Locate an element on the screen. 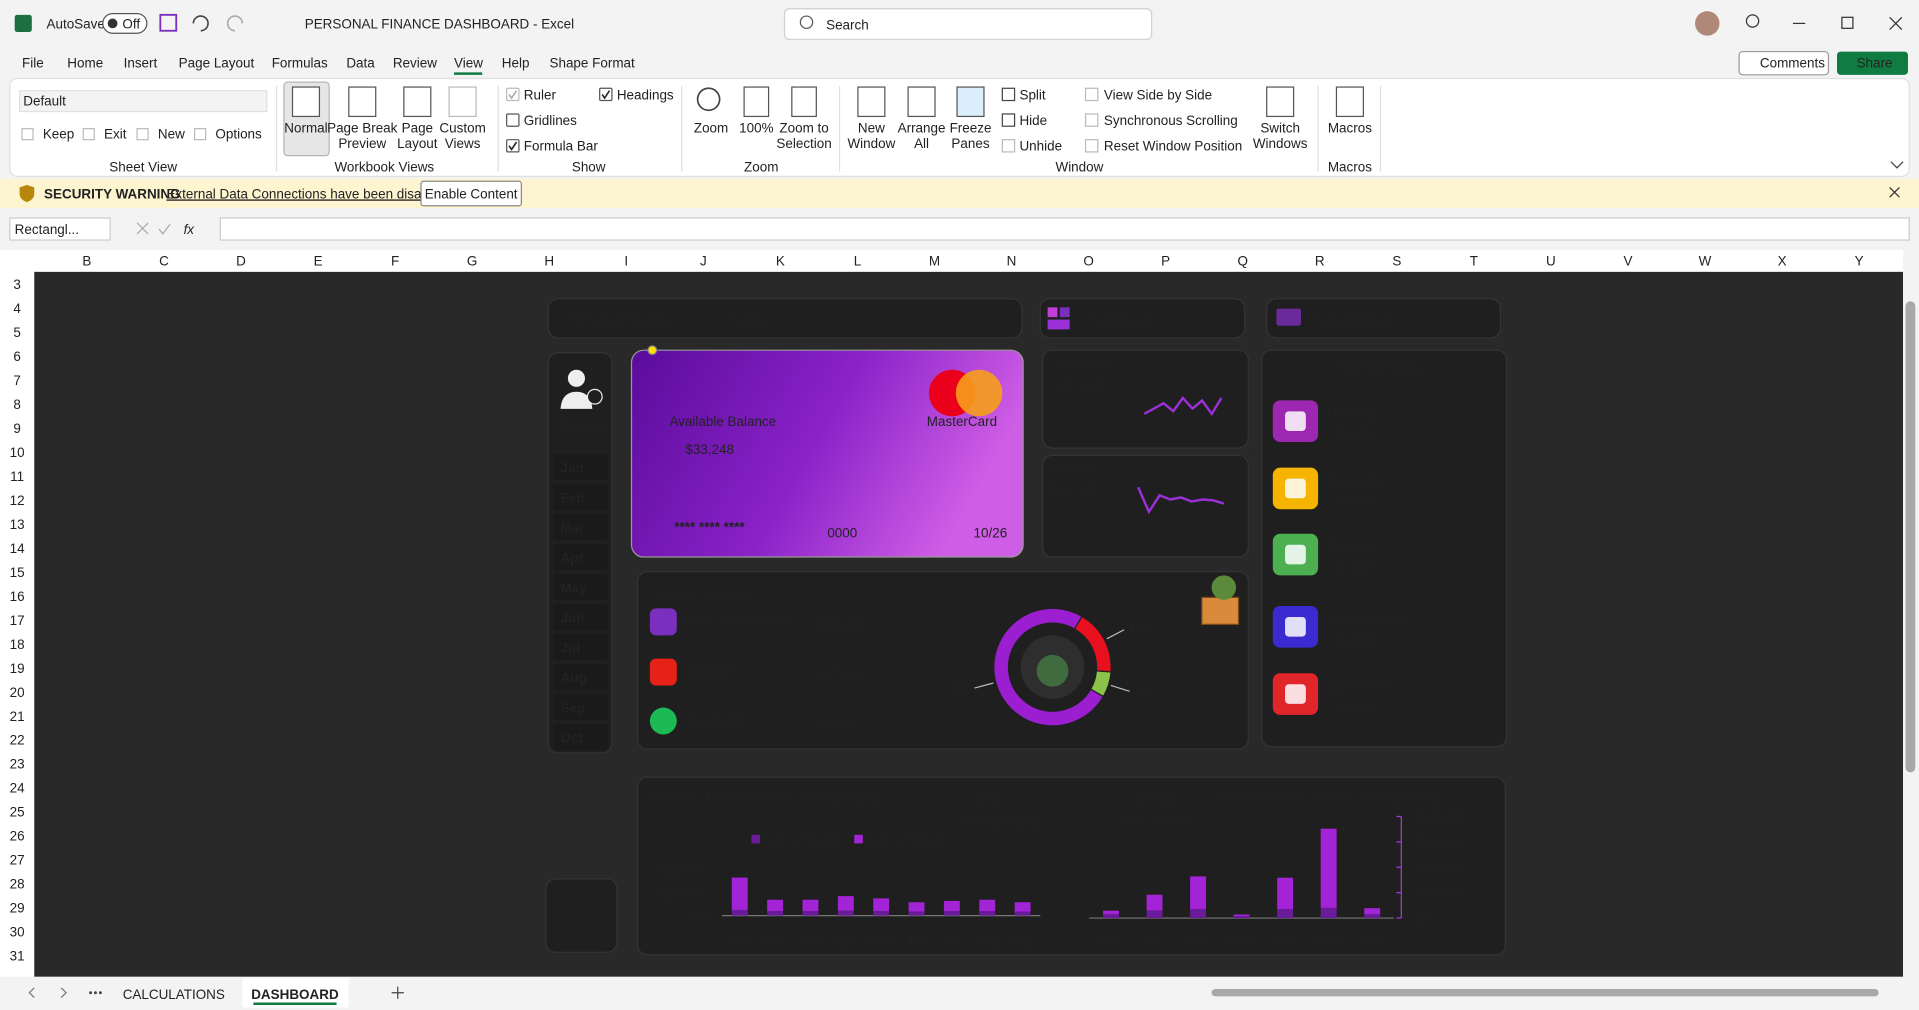 The height and width of the screenshot is (1010, 1919). category-amount: $5,837 is located at coordinates (1353, 501).